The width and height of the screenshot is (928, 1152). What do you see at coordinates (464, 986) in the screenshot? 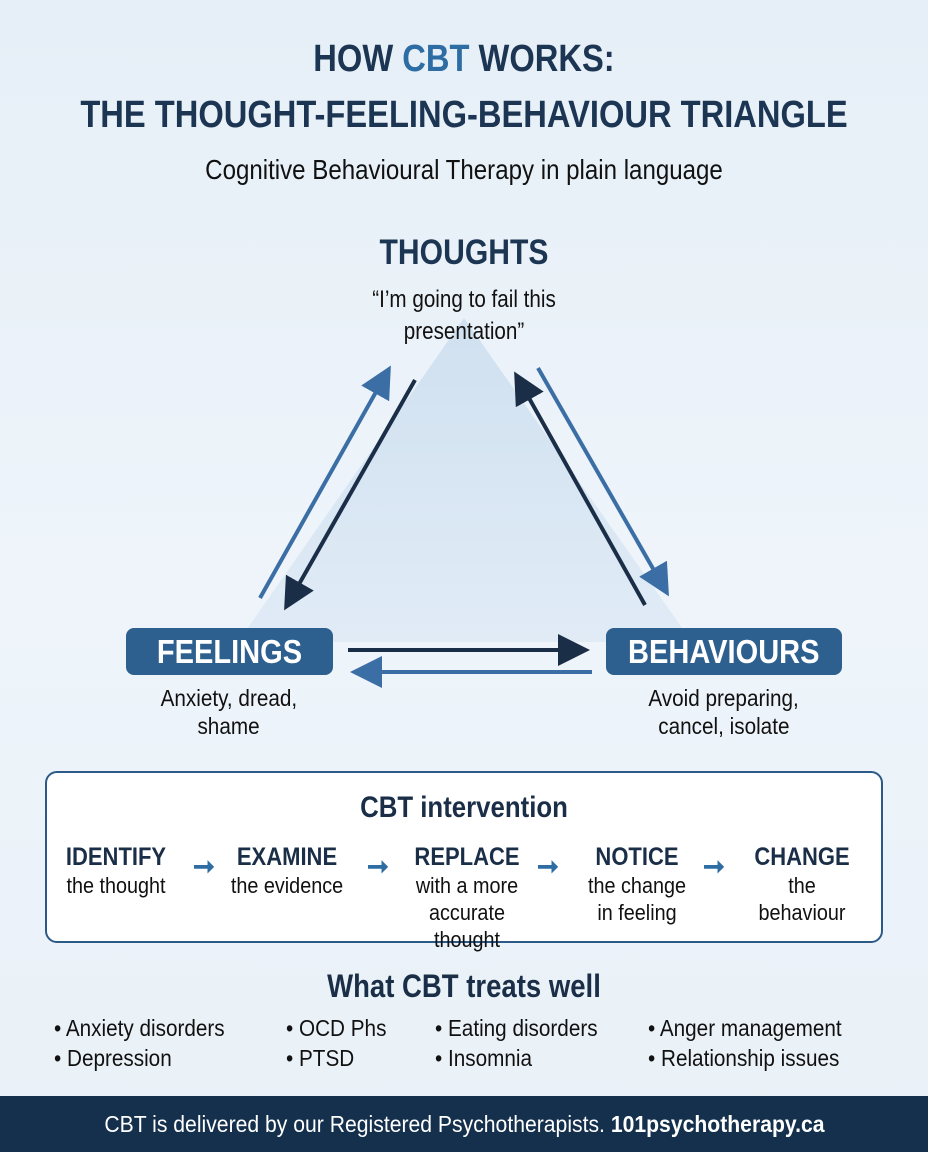
I see `treats-title: What CBT treats well` at bounding box center [464, 986].